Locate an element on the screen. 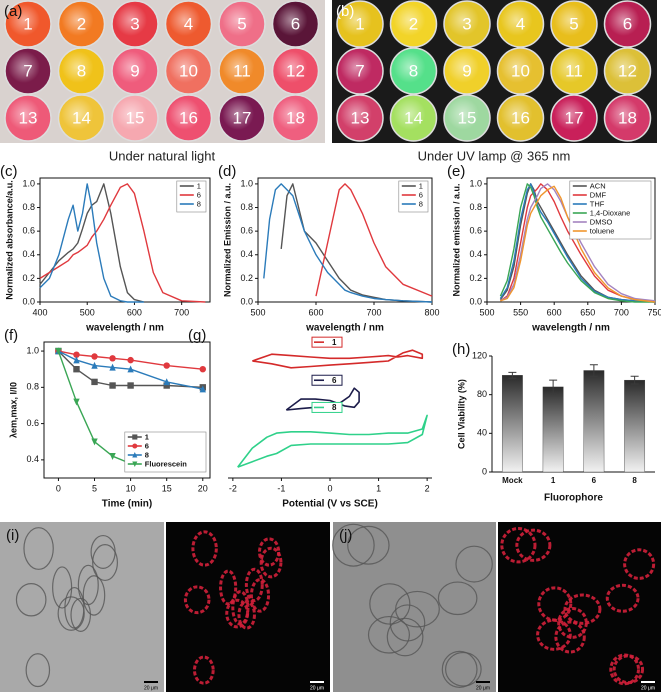  x-tick-label: 2 is located at coordinates (427, 488).